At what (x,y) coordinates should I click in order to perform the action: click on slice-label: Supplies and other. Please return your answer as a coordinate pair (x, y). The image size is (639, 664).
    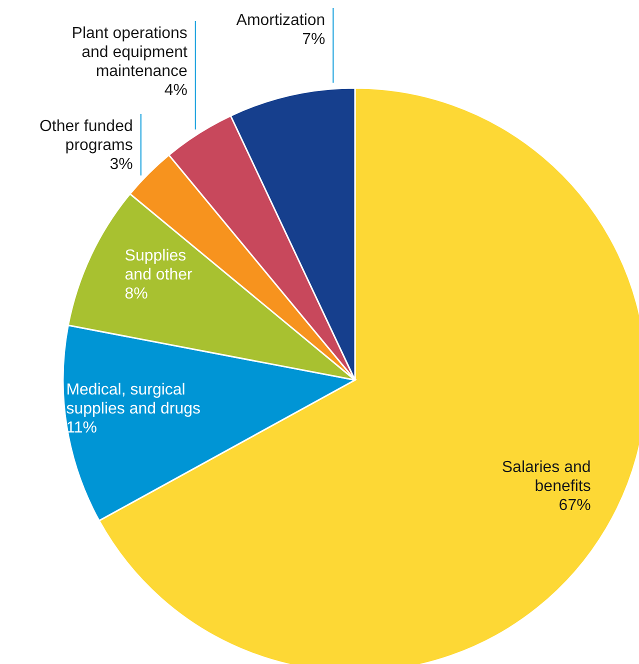
    Looking at the image, I should click on (159, 265).